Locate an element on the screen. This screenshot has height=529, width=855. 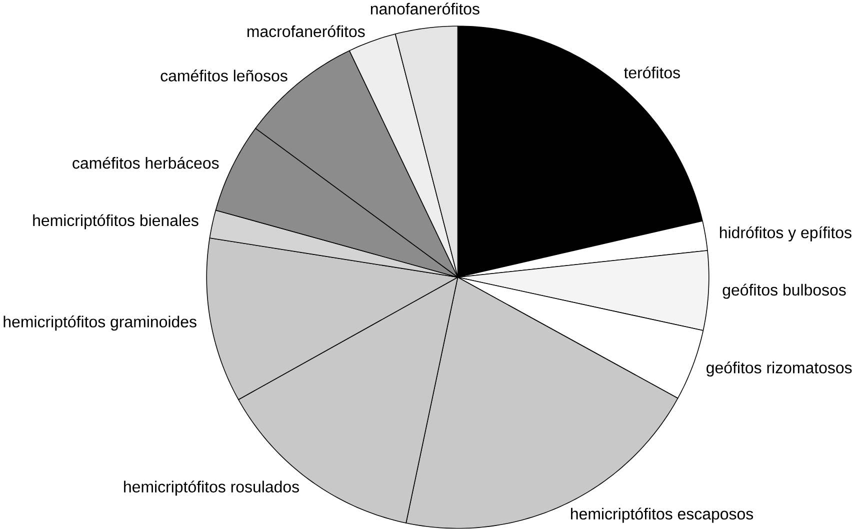
slice-label: caméfitos leñosos is located at coordinates (224, 76).